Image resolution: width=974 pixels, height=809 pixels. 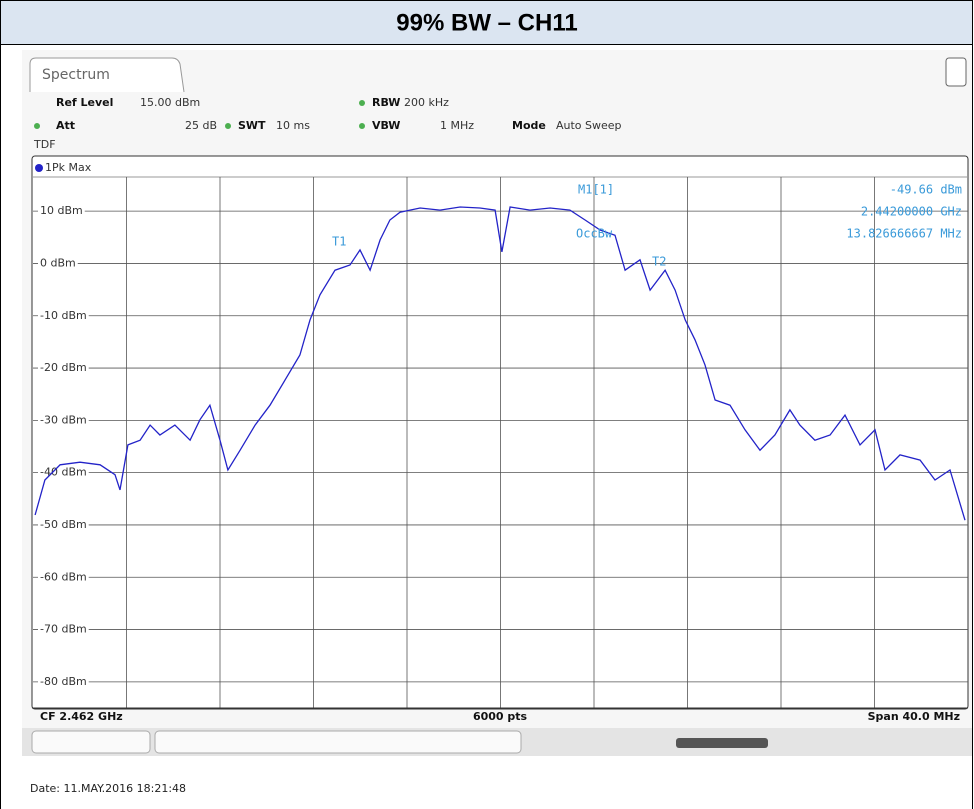 I want to click on value: 1 MHz, so click(x=457, y=125).